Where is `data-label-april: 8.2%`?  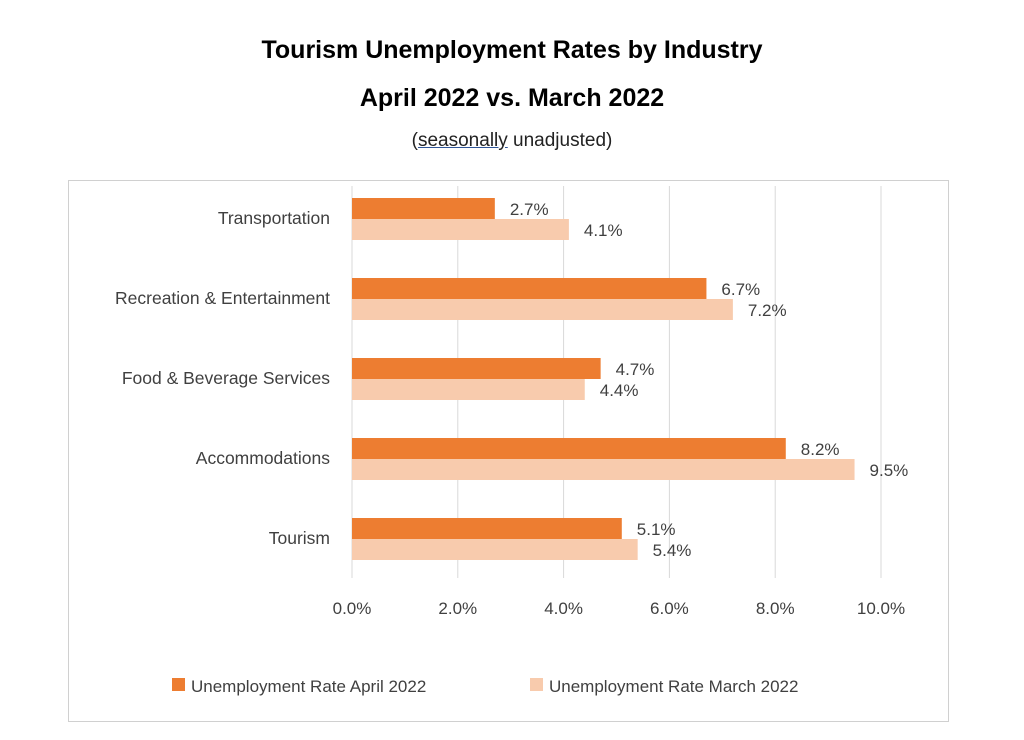 data-label-april: 8.2% is located at coordinates (820, 449).